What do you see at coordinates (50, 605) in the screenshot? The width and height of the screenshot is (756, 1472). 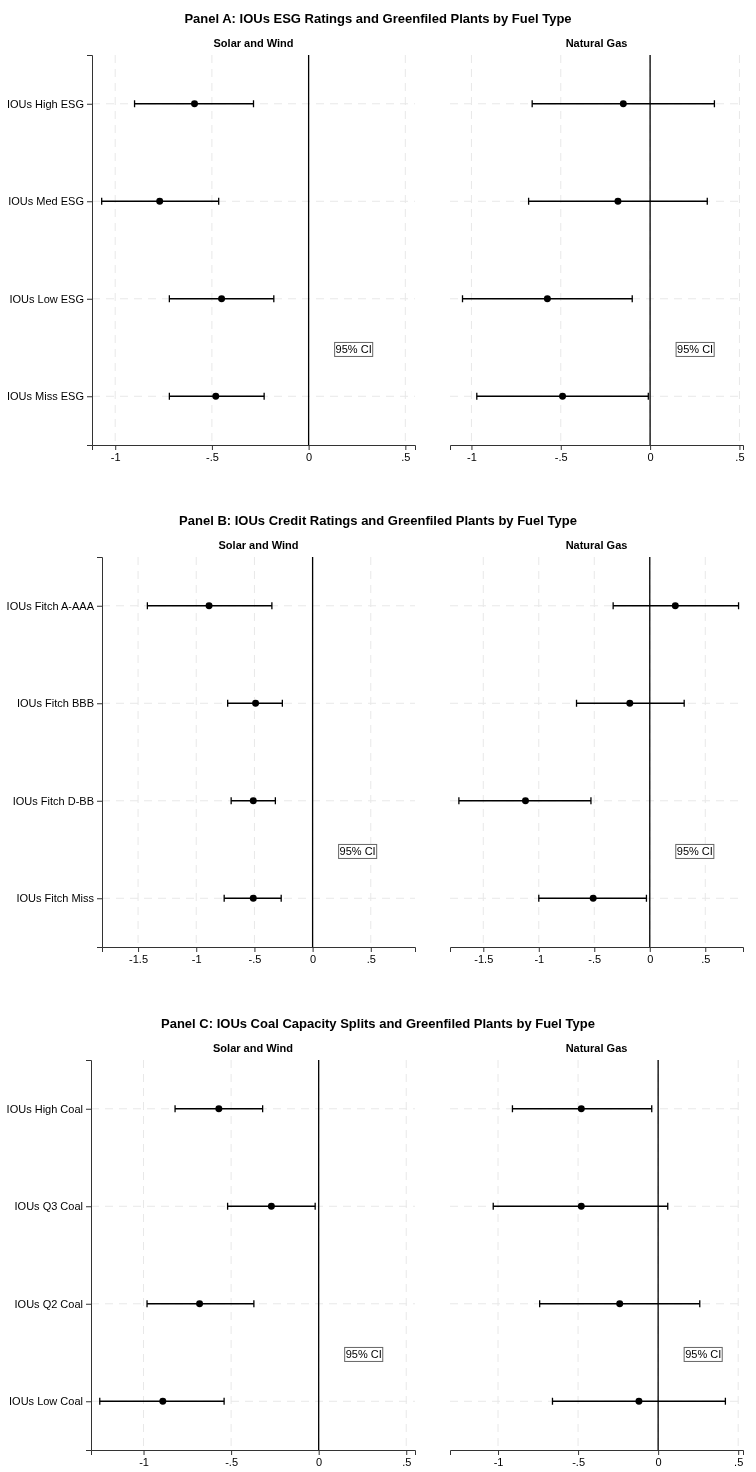 I see `y-tick-label: IOUs Fitch A-AAA` at bounding box center [50, 605].